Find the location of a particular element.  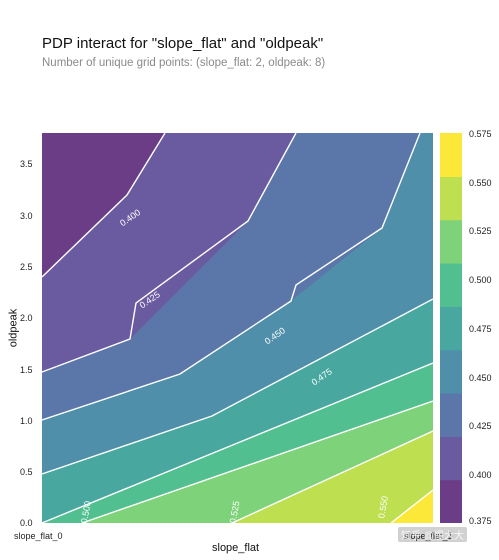

ytick-1-5: 1.5 is located at coordinates (26, 370).